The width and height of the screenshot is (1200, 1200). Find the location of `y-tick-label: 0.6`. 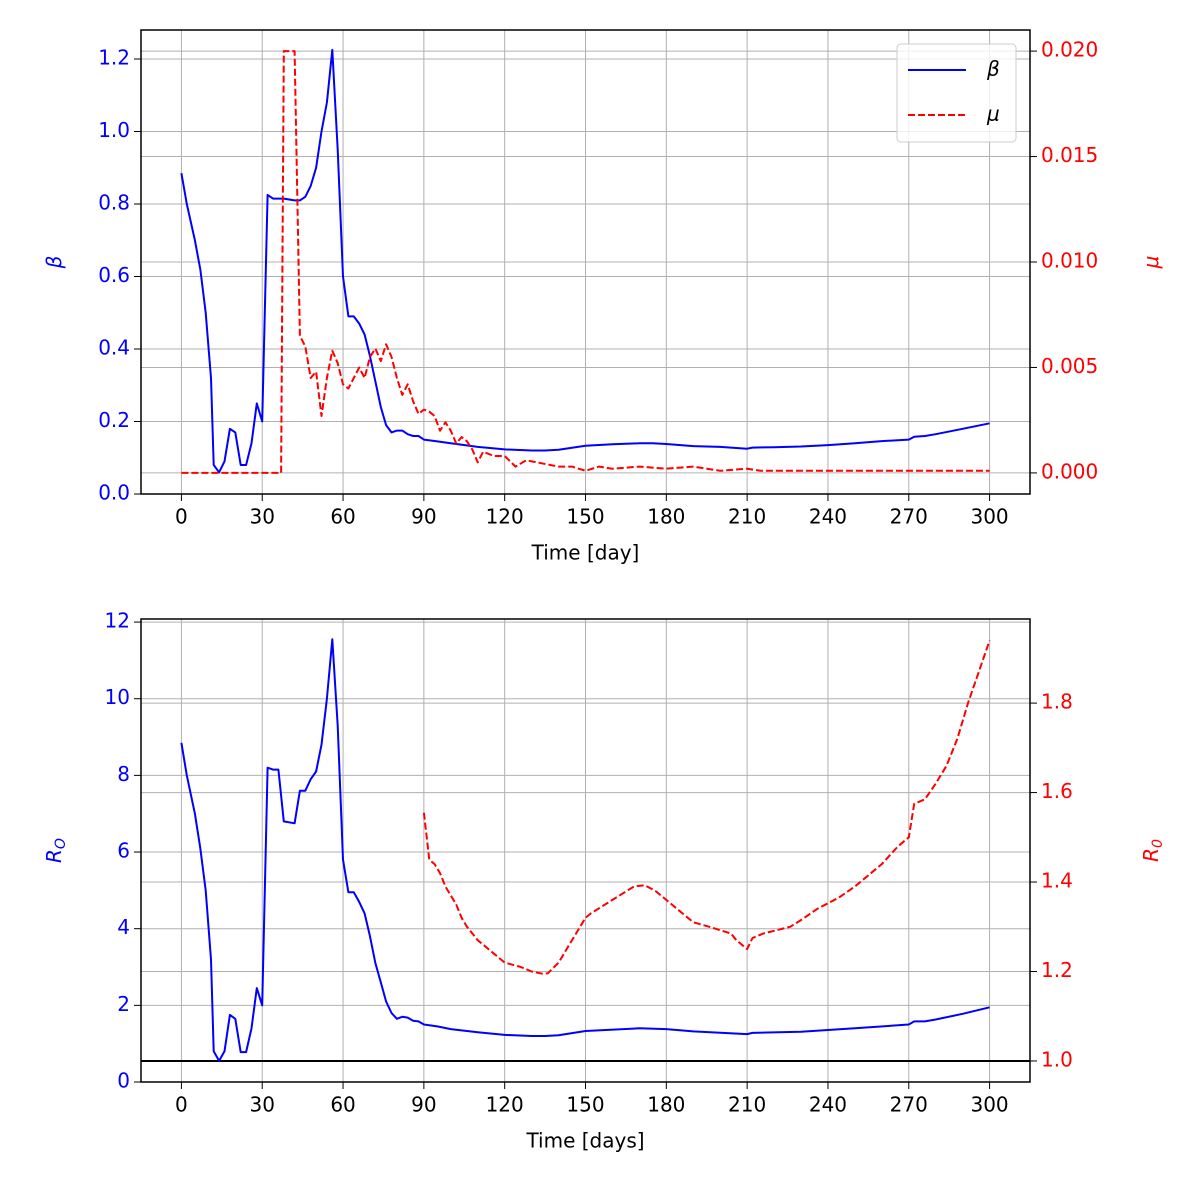

y-tick-label: 0.6 is located at coordinates (114, 275).